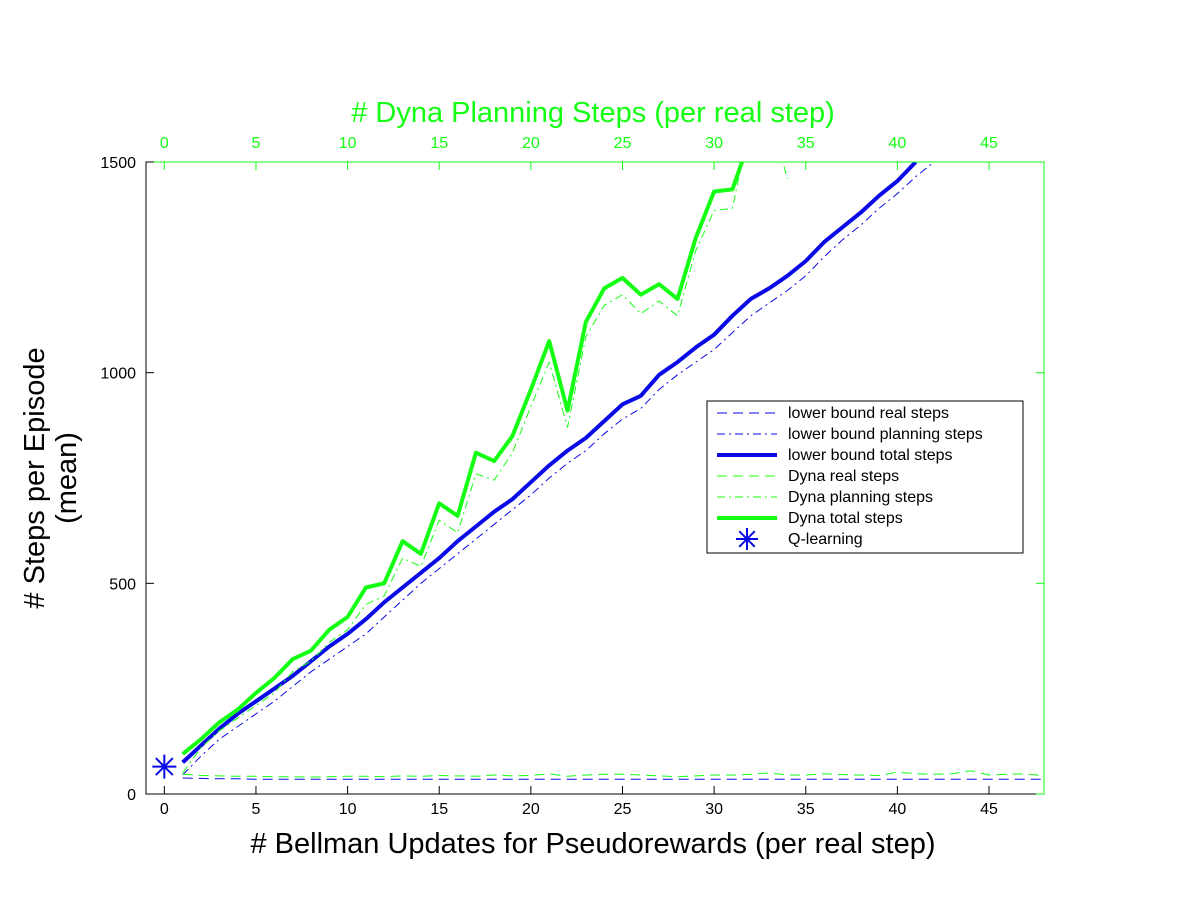 This screenshot has width=1200, height=900. I want to click on x-tick-label: 30, so click(714, 809).